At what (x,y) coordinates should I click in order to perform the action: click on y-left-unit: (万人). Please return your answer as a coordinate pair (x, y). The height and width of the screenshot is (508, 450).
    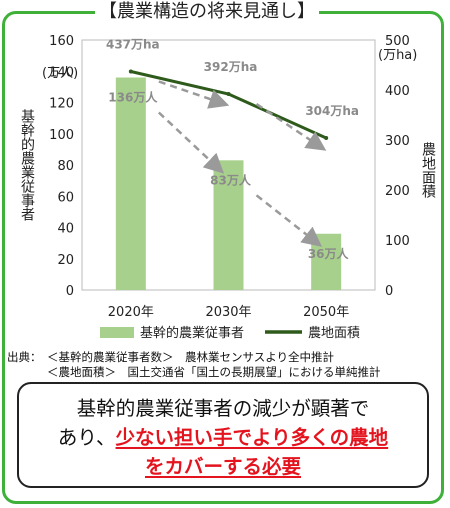
    Looking at the image, I should click on (60, 73).